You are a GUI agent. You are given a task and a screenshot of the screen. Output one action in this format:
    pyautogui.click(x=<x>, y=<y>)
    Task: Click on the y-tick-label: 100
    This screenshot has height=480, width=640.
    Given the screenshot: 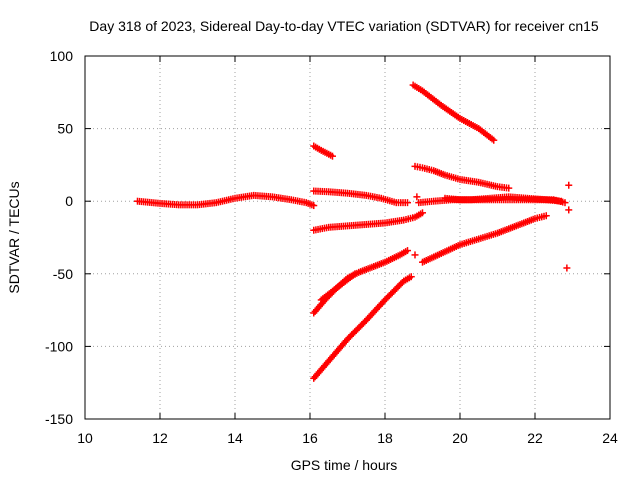 What is the action you would take?
    pyautogui.click(x=62, y=56)
    